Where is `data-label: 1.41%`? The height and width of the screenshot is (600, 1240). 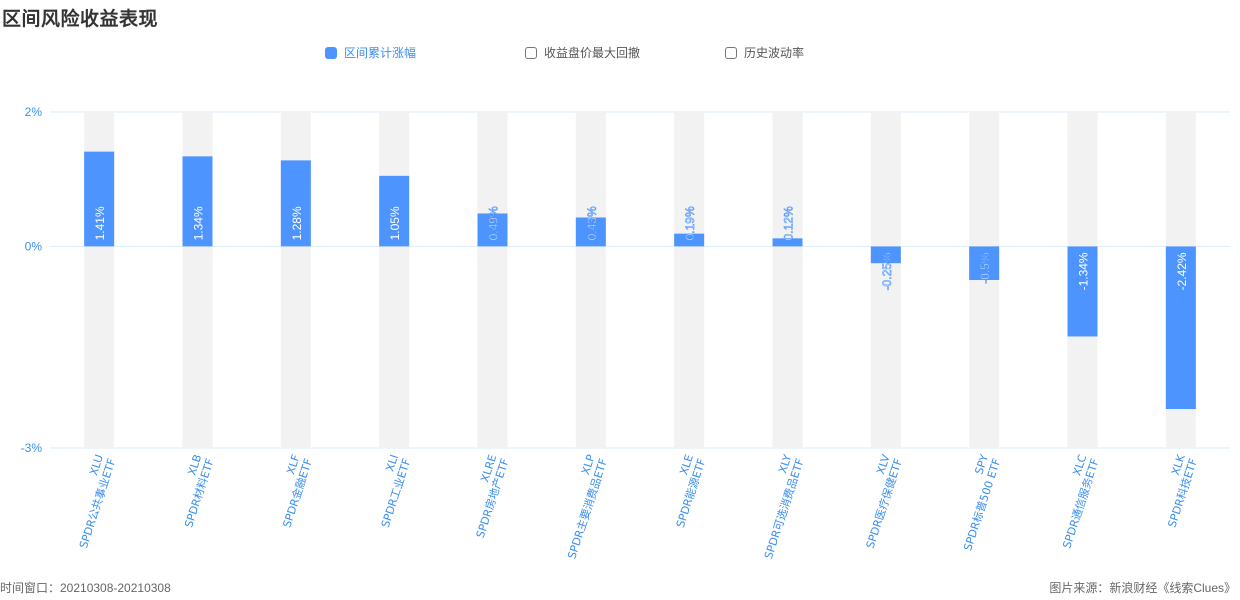
data-label: 1.41% is located at coordinates (100, 223).